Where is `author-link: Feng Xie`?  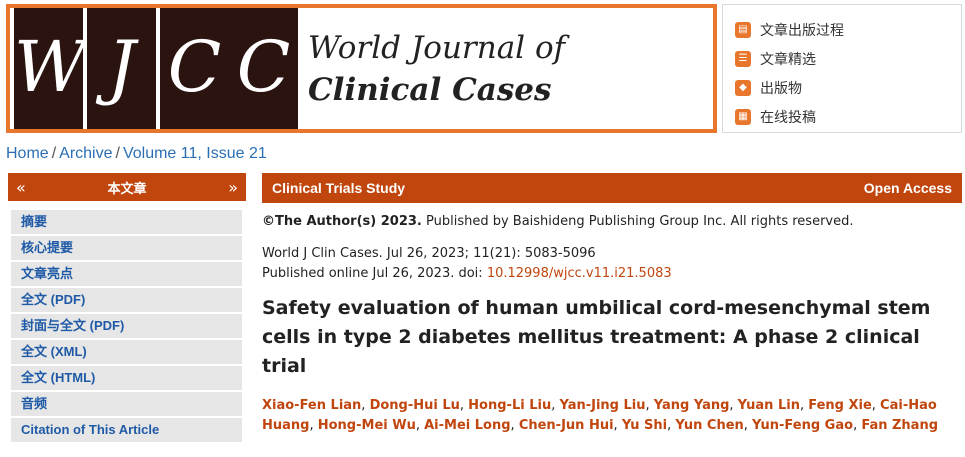
author-link: Feng Xie is located at coordinates (840, 405).